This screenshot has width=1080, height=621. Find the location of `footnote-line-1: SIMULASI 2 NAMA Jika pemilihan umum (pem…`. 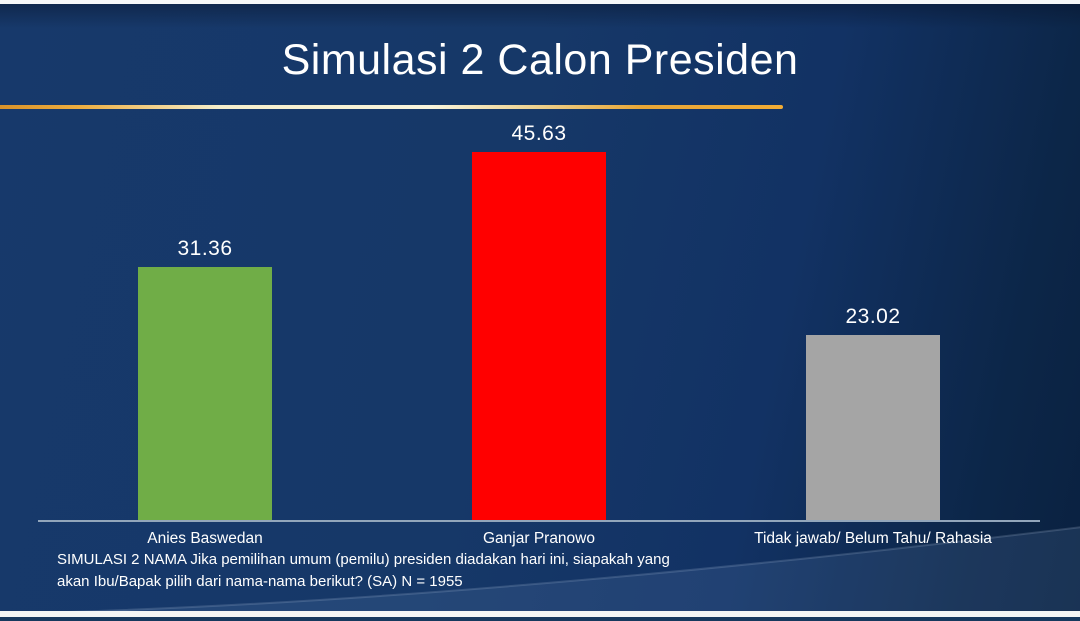

footnote-line-1: SIMULASI 2 NAMA Jika pemilihan umum (pem… is located at coordinates (363, 559).